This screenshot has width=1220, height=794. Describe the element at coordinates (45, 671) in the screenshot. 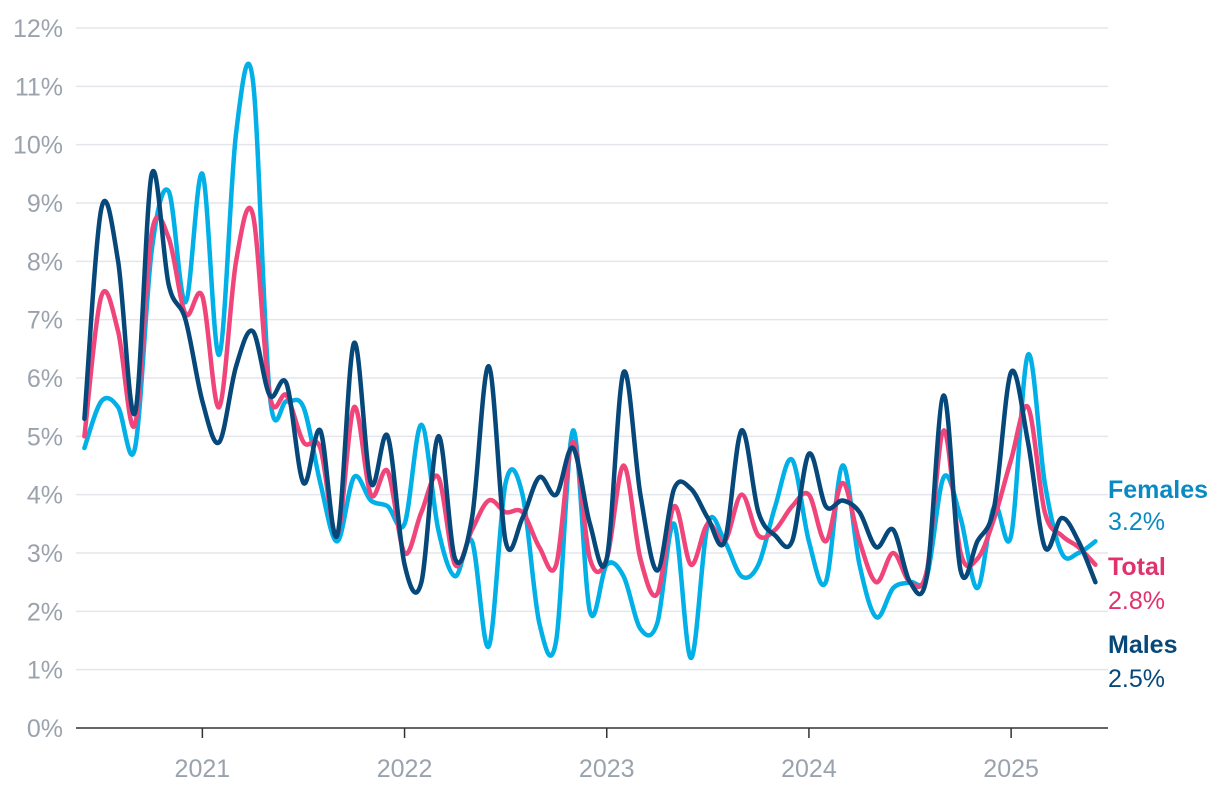

I see `y-tick-label: 1%` at that location.